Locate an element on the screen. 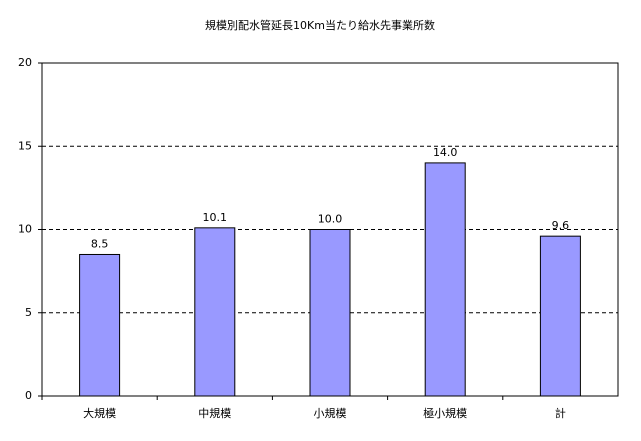  x-tick-label: 計 is located at coordinates (560, 413).